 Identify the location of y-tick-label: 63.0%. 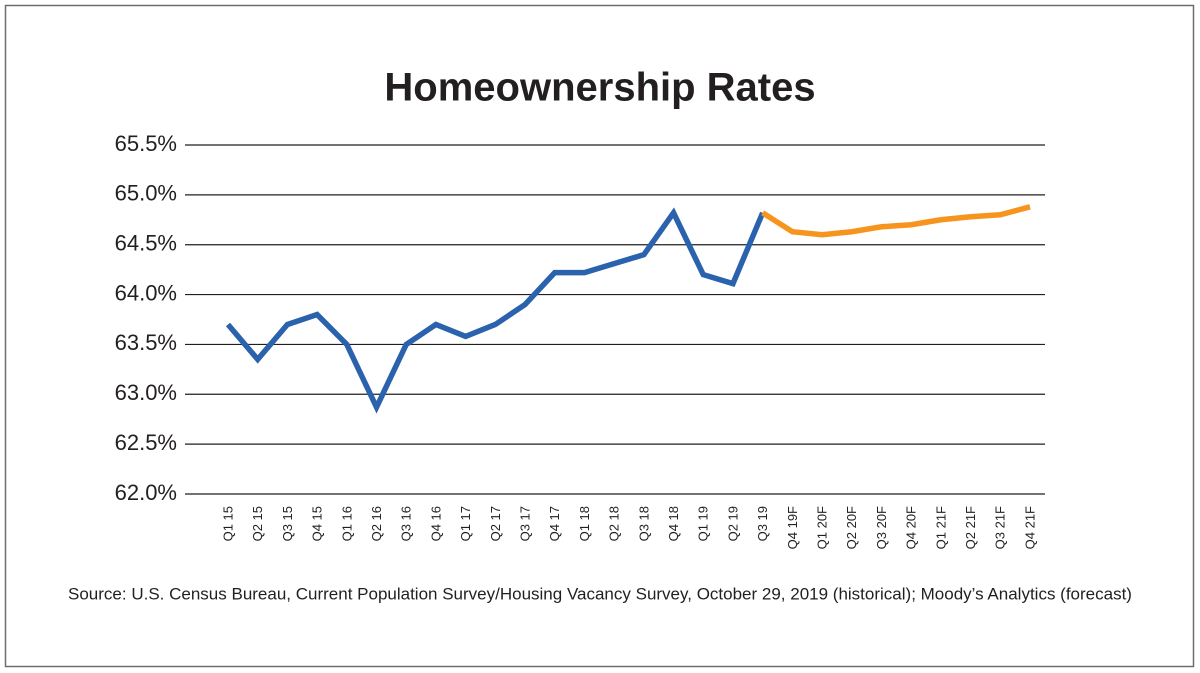
(146, 392).